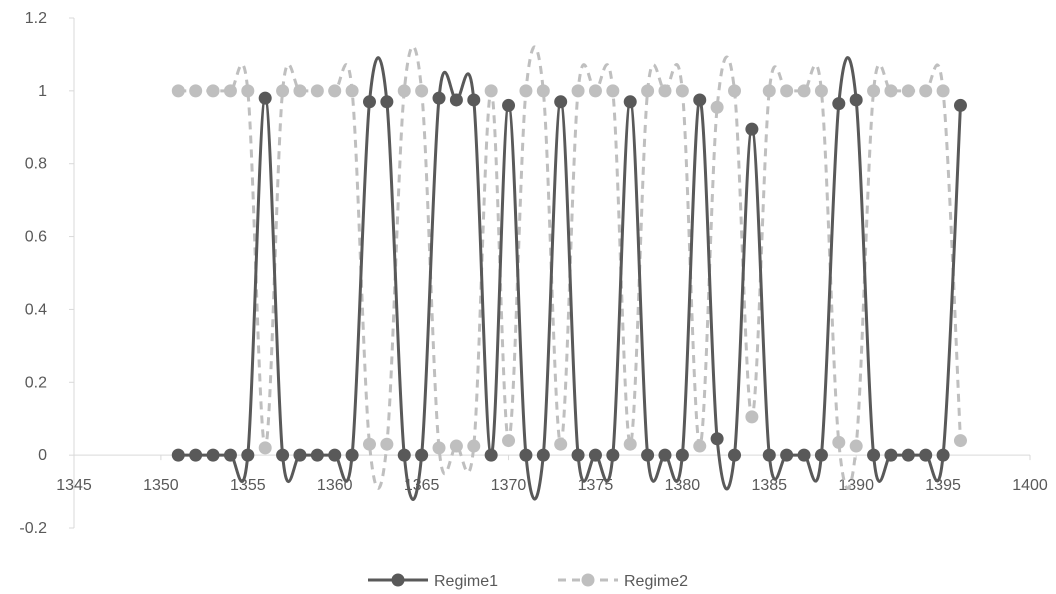 The width and height of the screenshot is (1056, 594). I want to click on y-tick-label: 1, so click(42, 91).